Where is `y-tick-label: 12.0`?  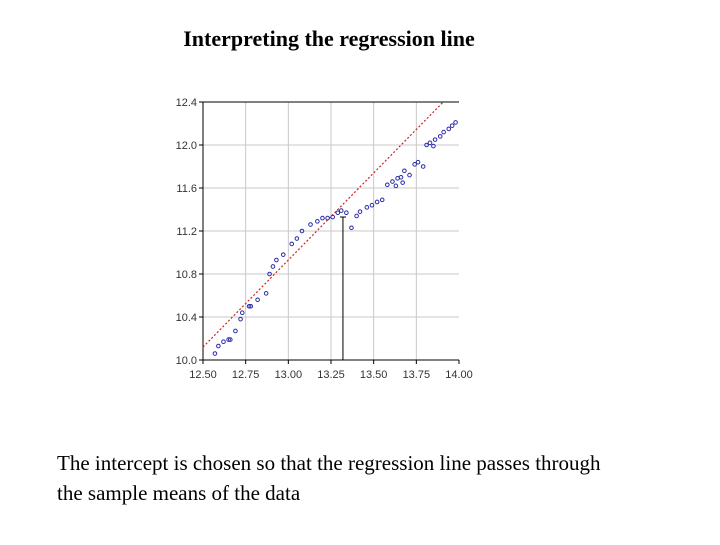 y-tick-label: 12.0 is located at coordinates (186, 146).